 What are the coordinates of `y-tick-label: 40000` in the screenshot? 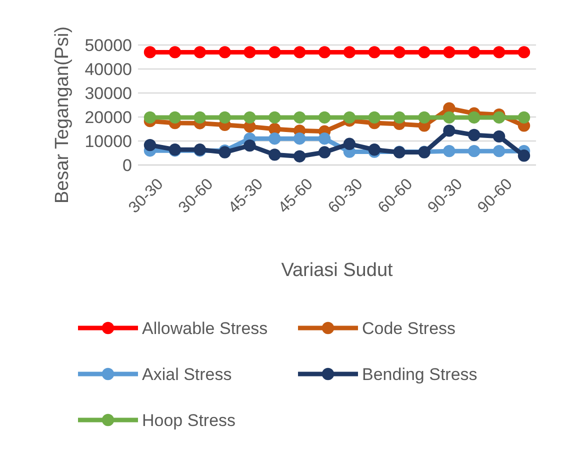 It's located at (108, 69).